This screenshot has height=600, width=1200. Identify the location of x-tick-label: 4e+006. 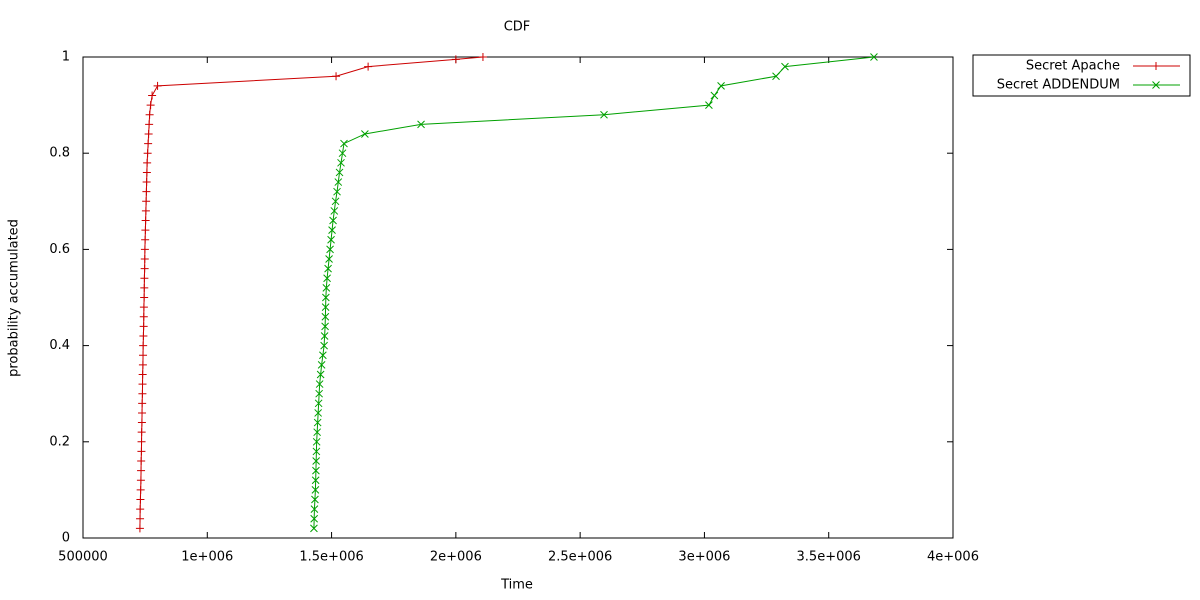
(953, 557).